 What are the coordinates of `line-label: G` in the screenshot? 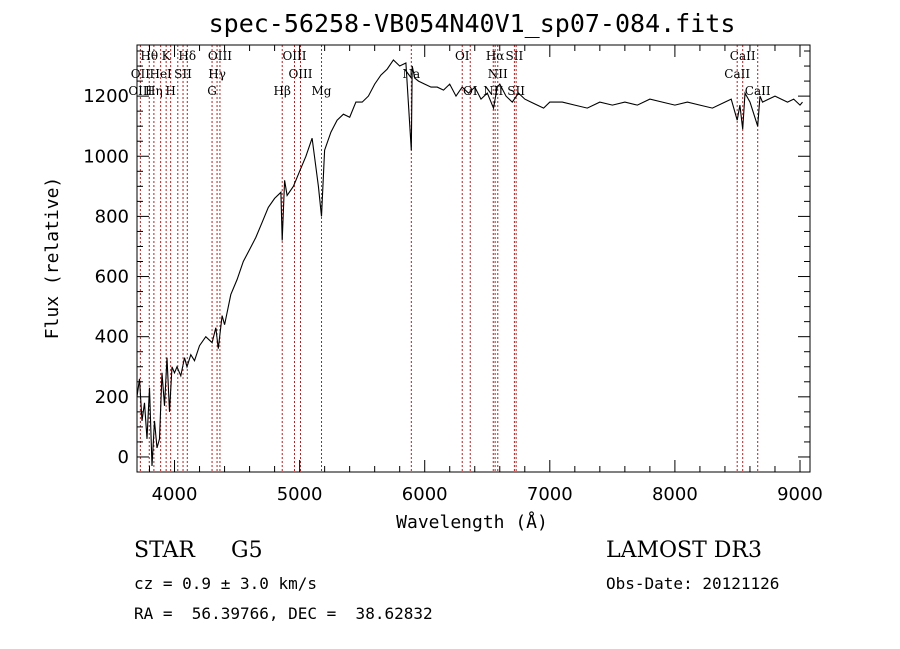 It's located at (212, 91).